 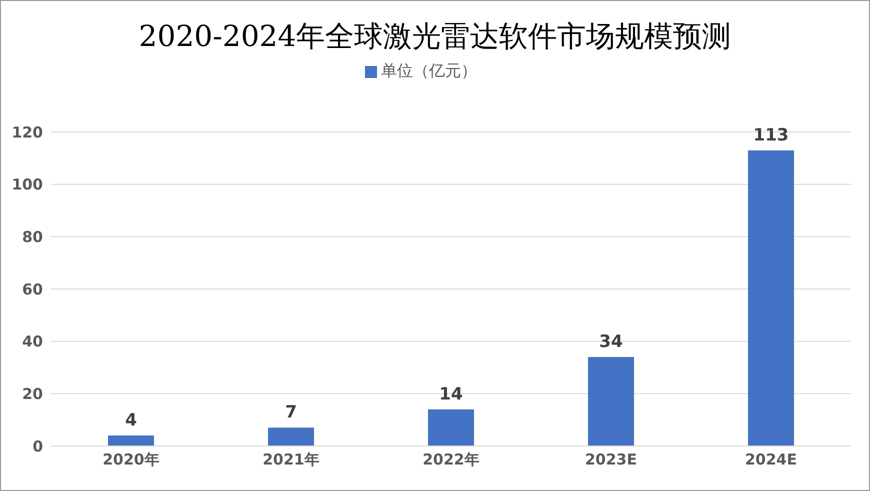 What do you see at coordinates (32, 341) in the screenshot?
I see `y-tick-label: 40` at bounding box center [32, 341].